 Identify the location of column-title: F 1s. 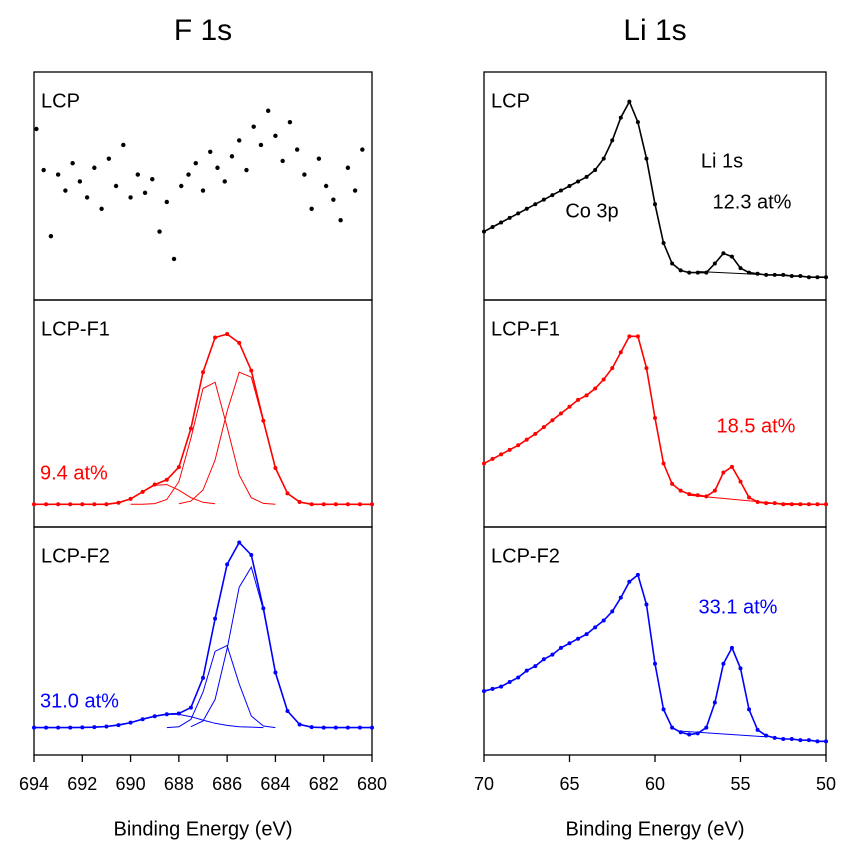
(203, 30).